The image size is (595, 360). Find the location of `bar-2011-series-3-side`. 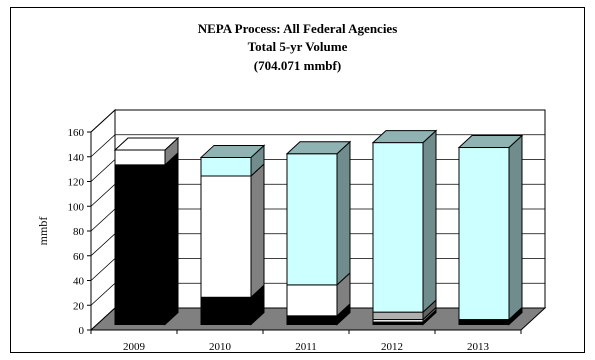

bar-2011-series-3-side is located at coordinates (343, 213).